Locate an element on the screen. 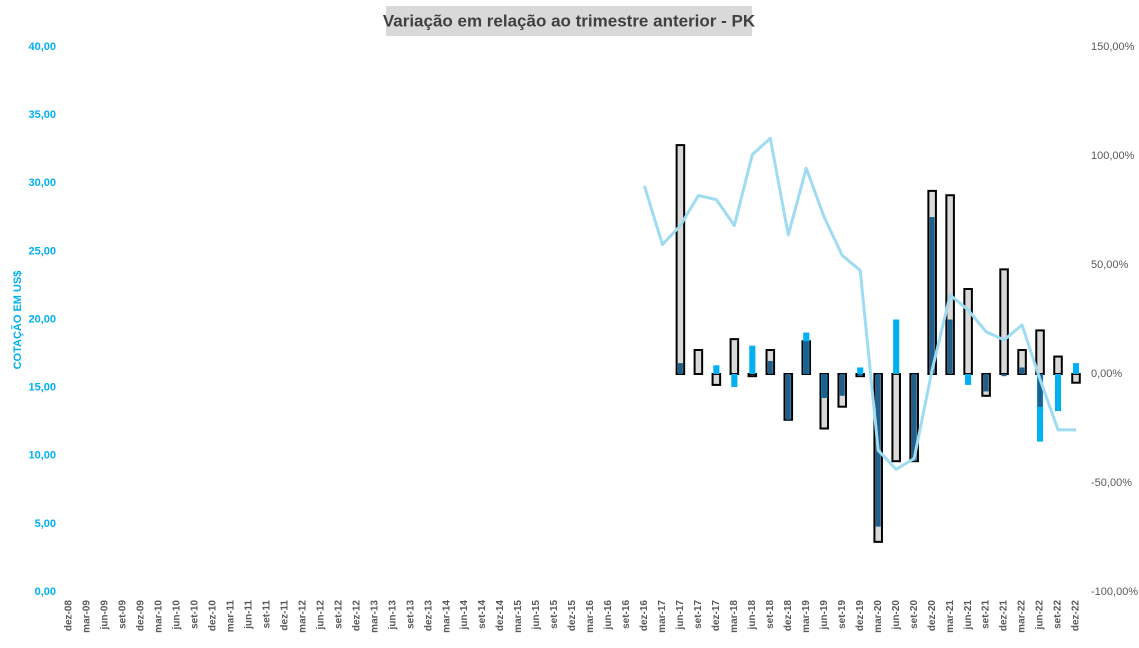 This screenshot has height=648, width=1139. x-tick-label: jun-10 is located at coordinates (177, 615).